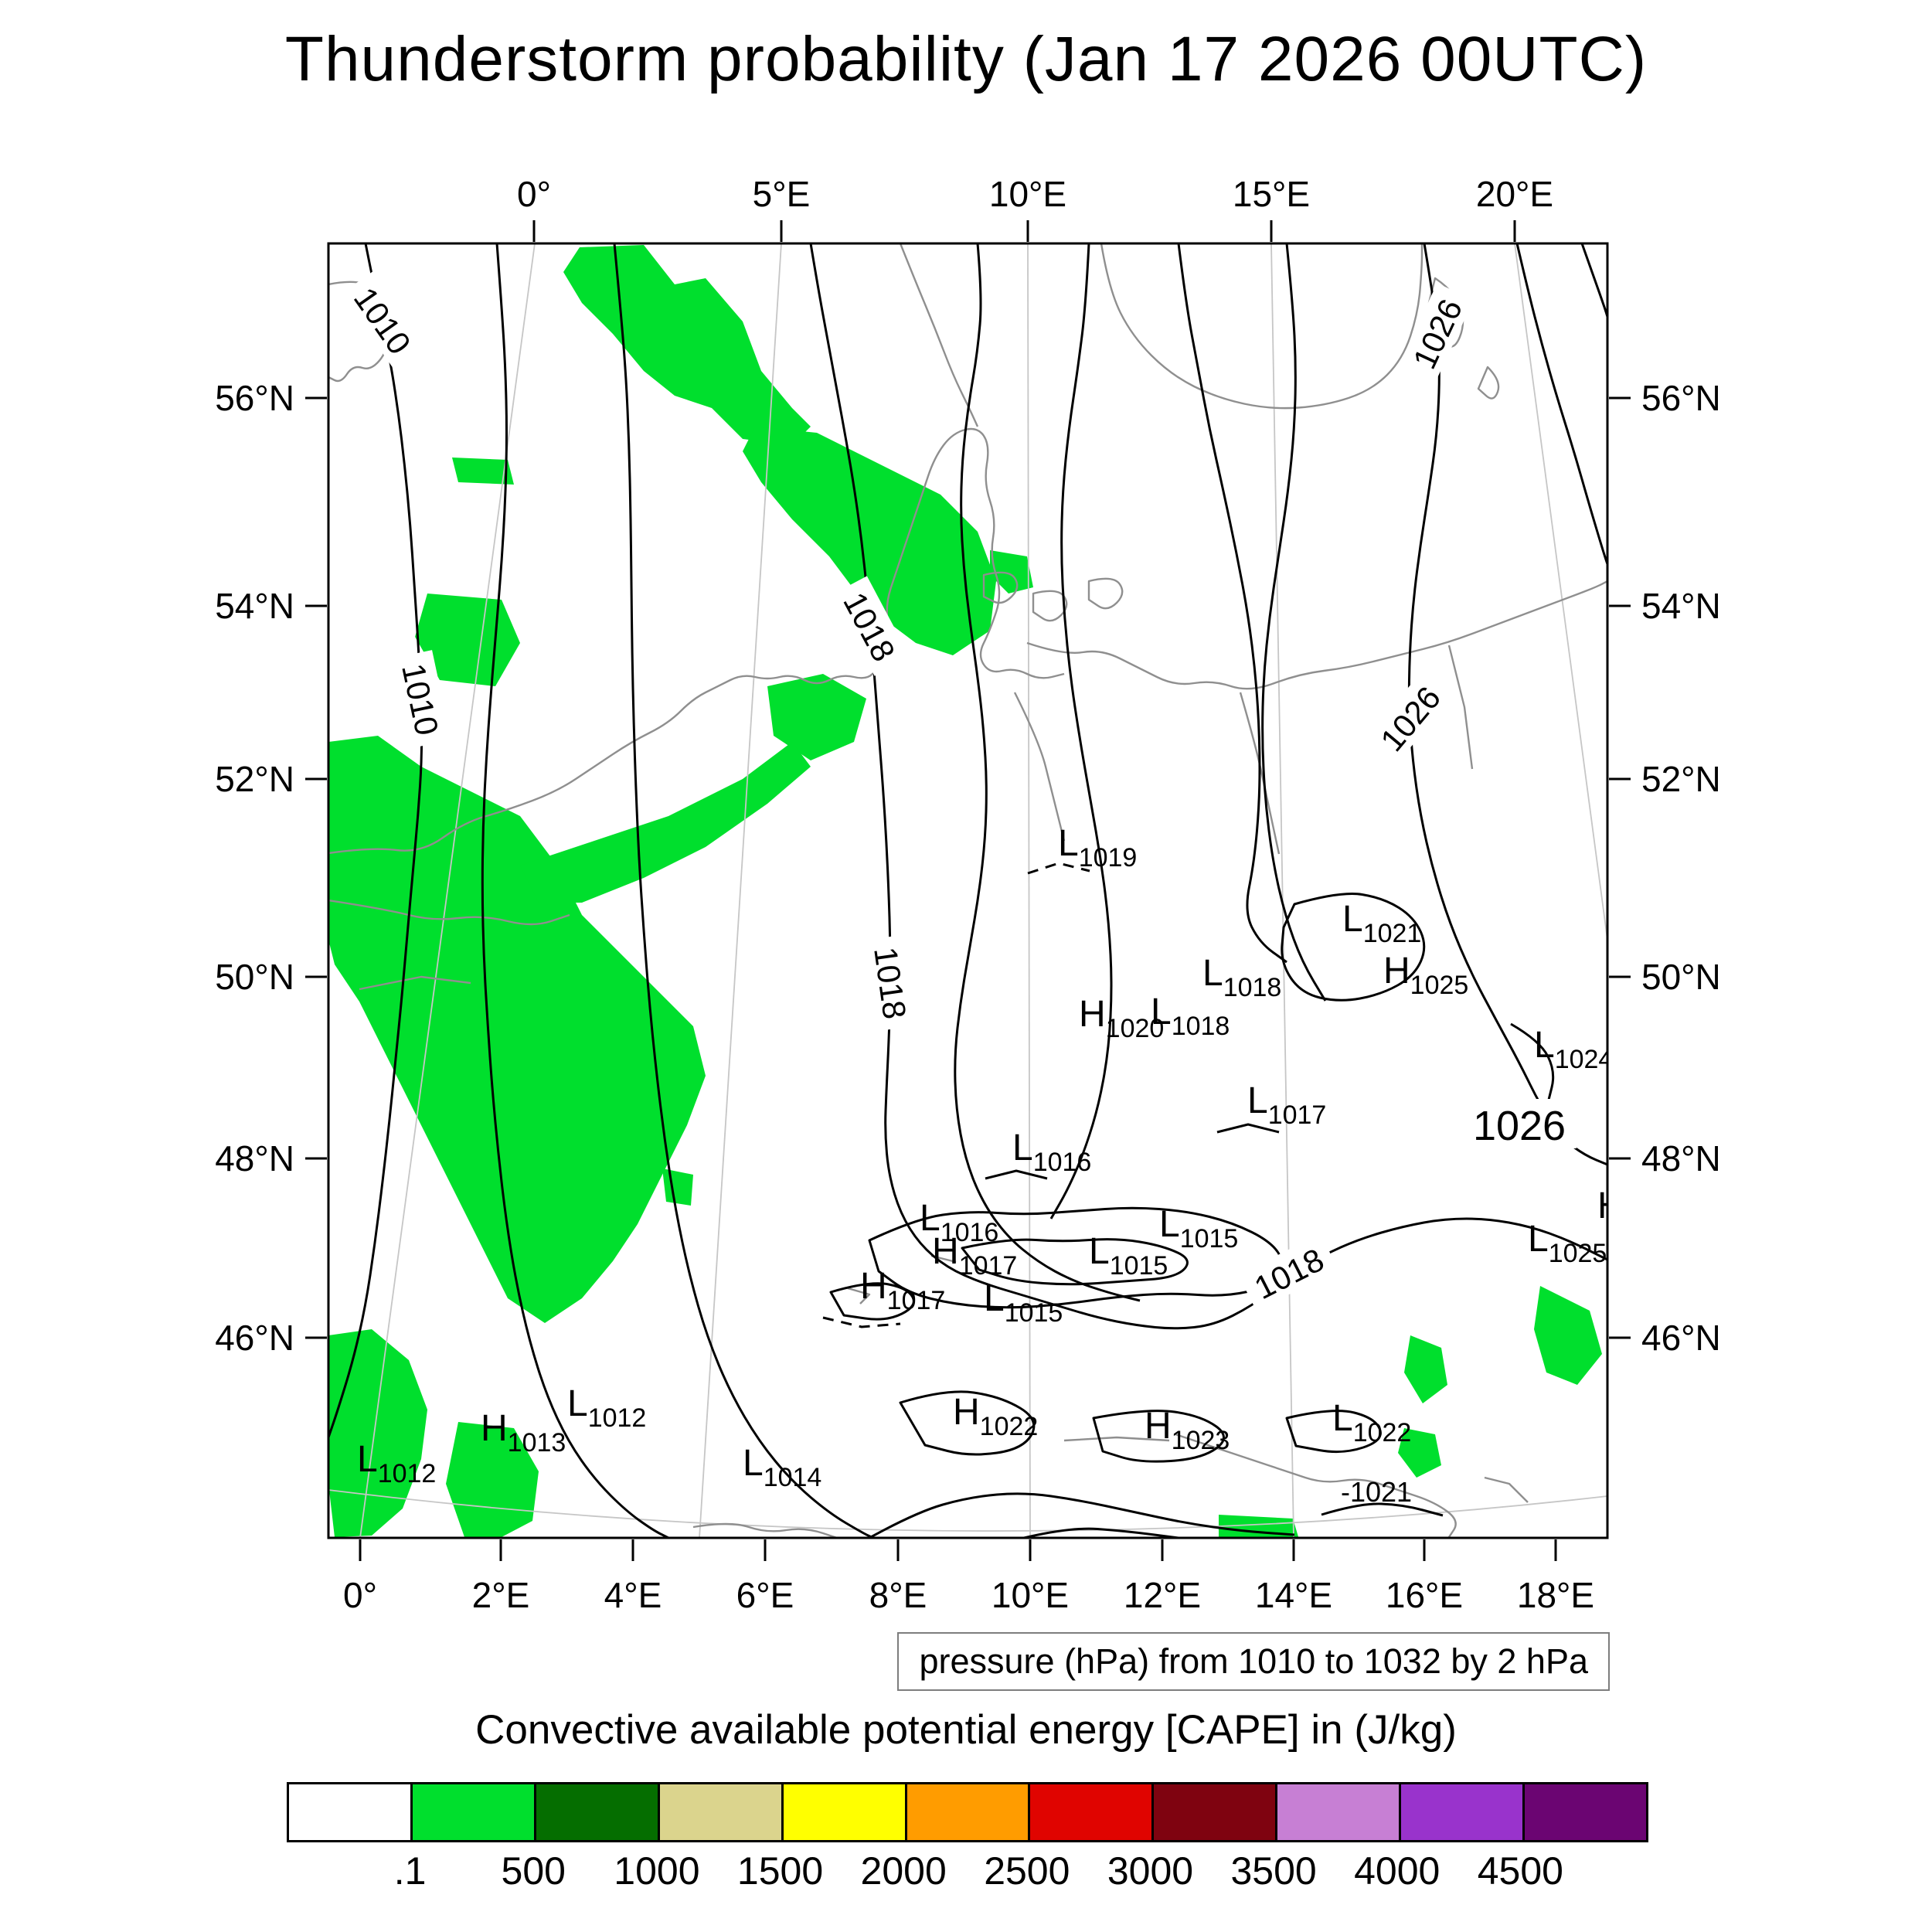 This screenshot has height=1932, width=1932. I want to click on axis-label-lat-right: 52°N, so click(1681, 779).